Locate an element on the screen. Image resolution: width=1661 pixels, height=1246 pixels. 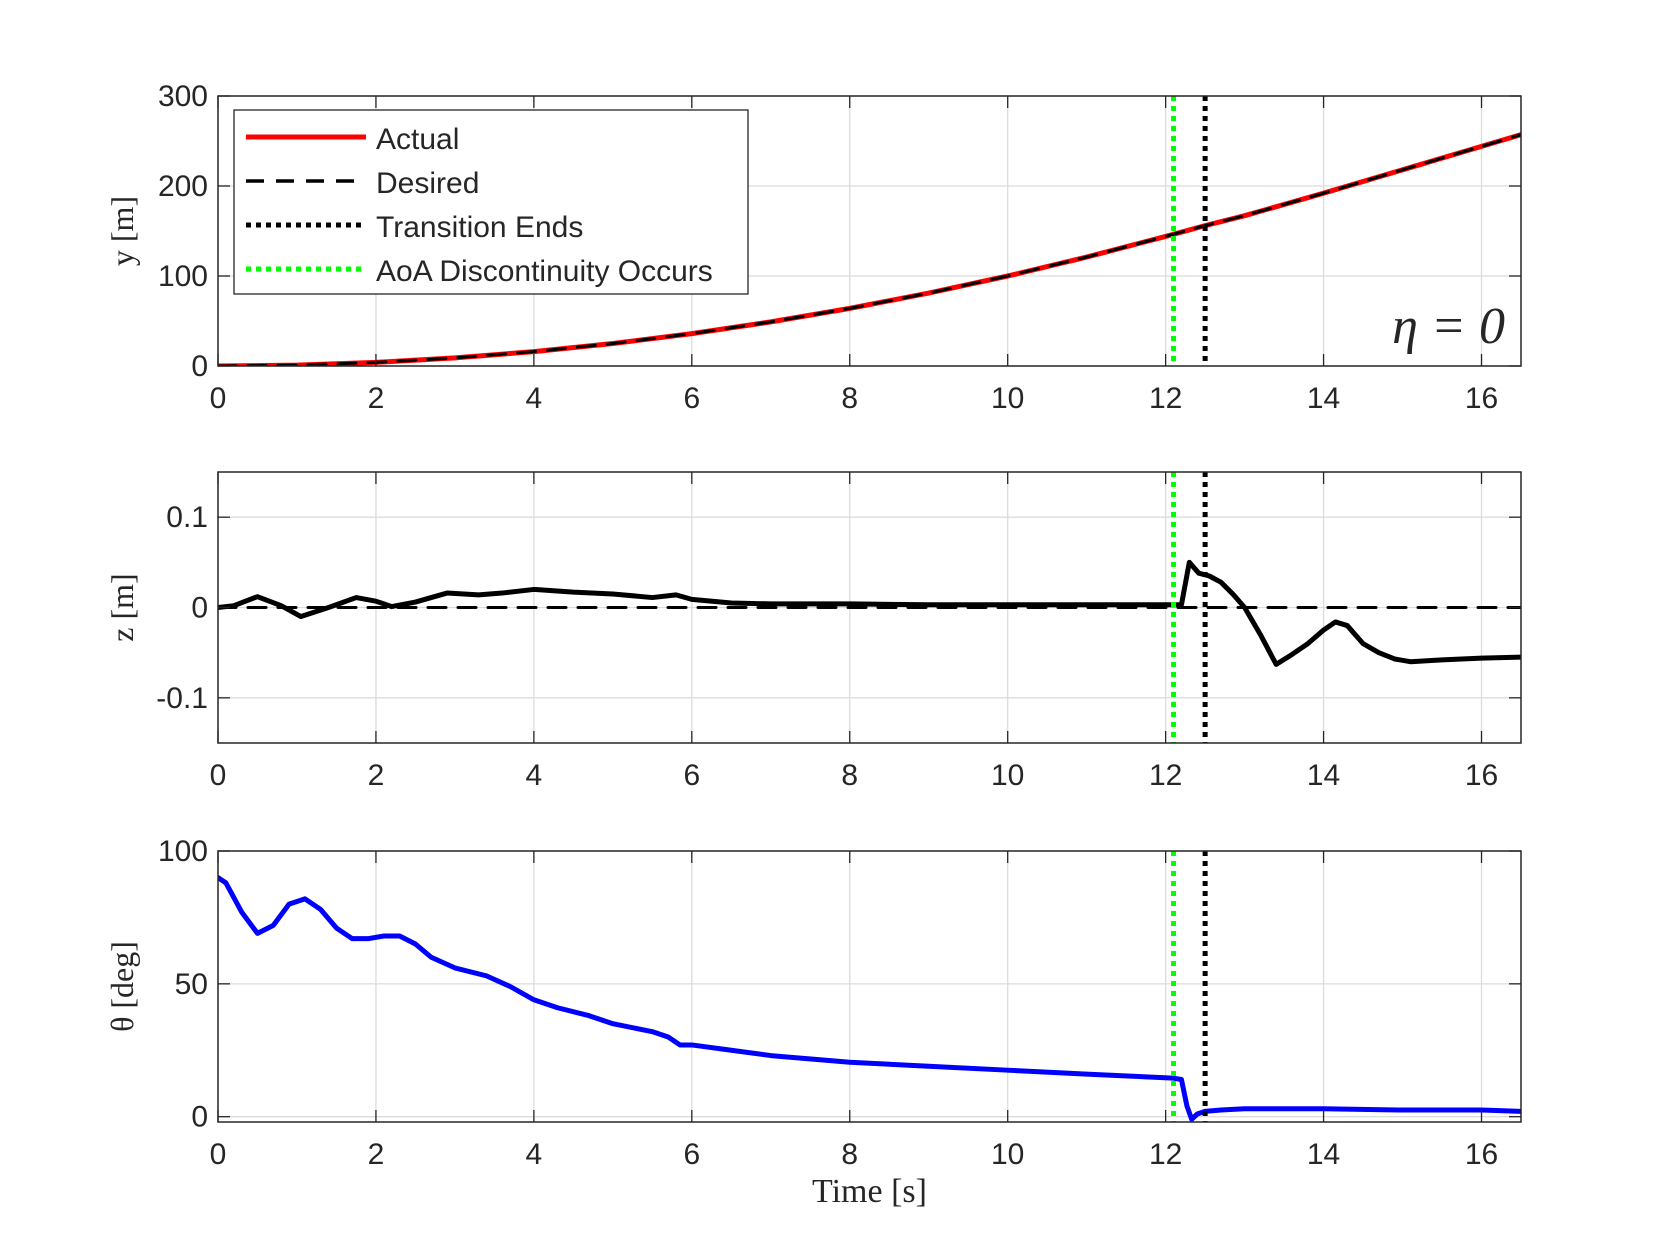
legend-box is located at coordinates (491, 202).